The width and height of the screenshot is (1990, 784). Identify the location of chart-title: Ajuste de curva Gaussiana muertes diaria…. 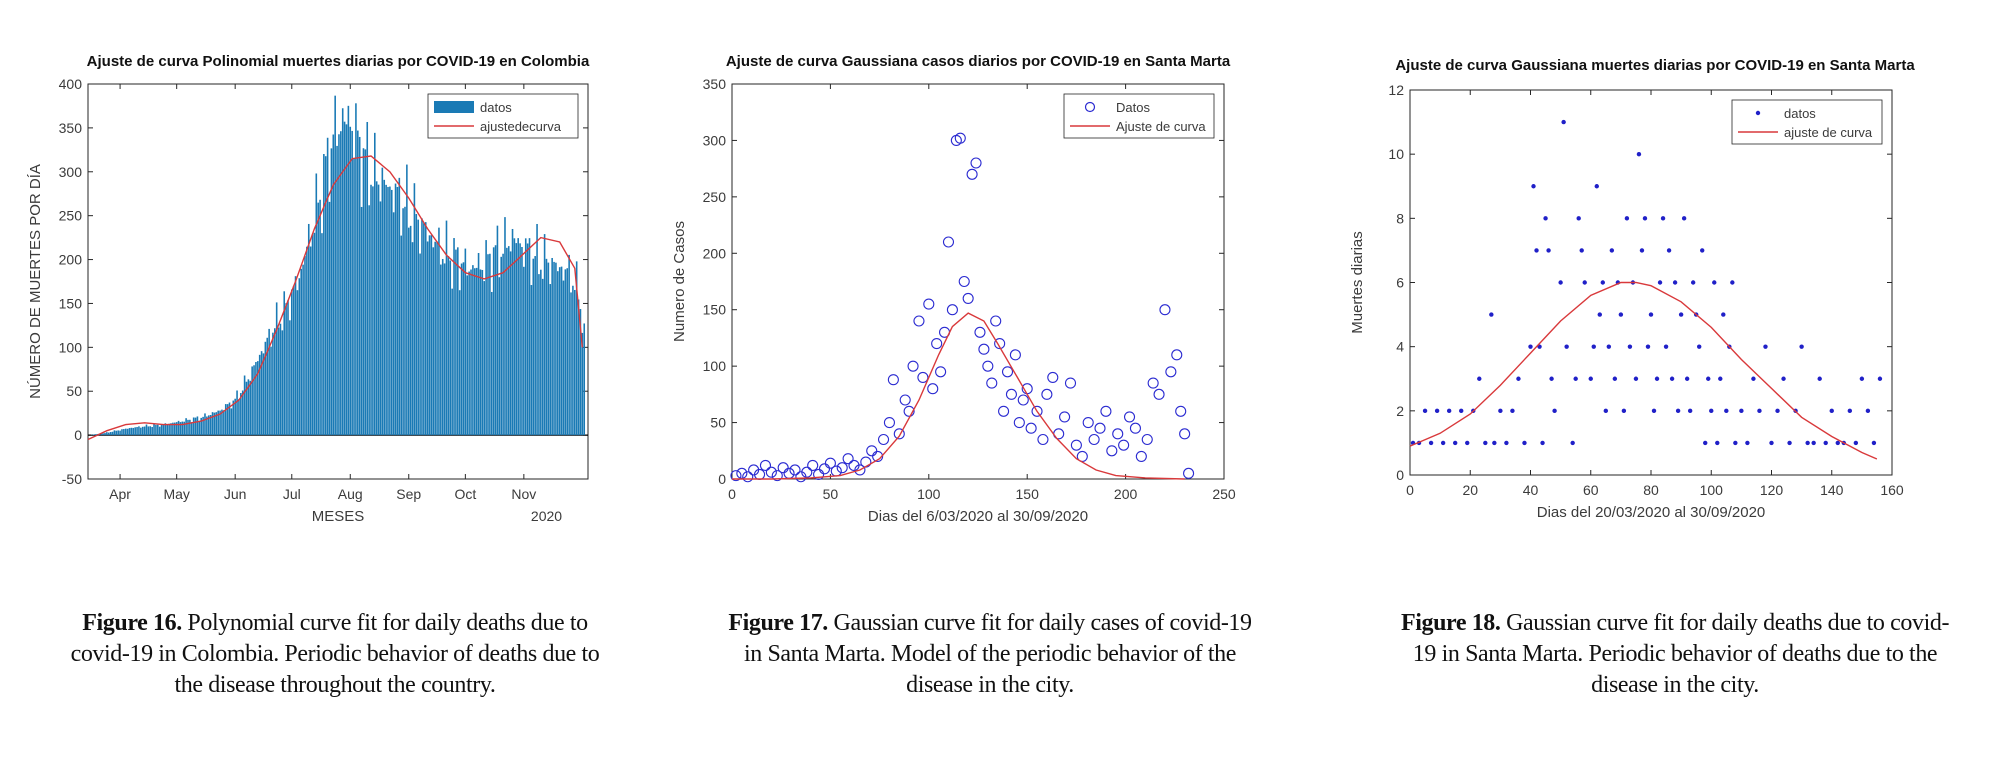
(1655, 65).